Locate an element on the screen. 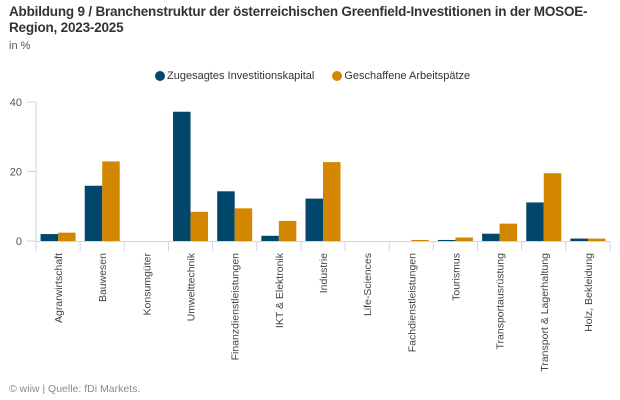 This screenshot has height=400, width=620. x-category-label: Finanzdienstleistungen is located at coordinates (236, 307).